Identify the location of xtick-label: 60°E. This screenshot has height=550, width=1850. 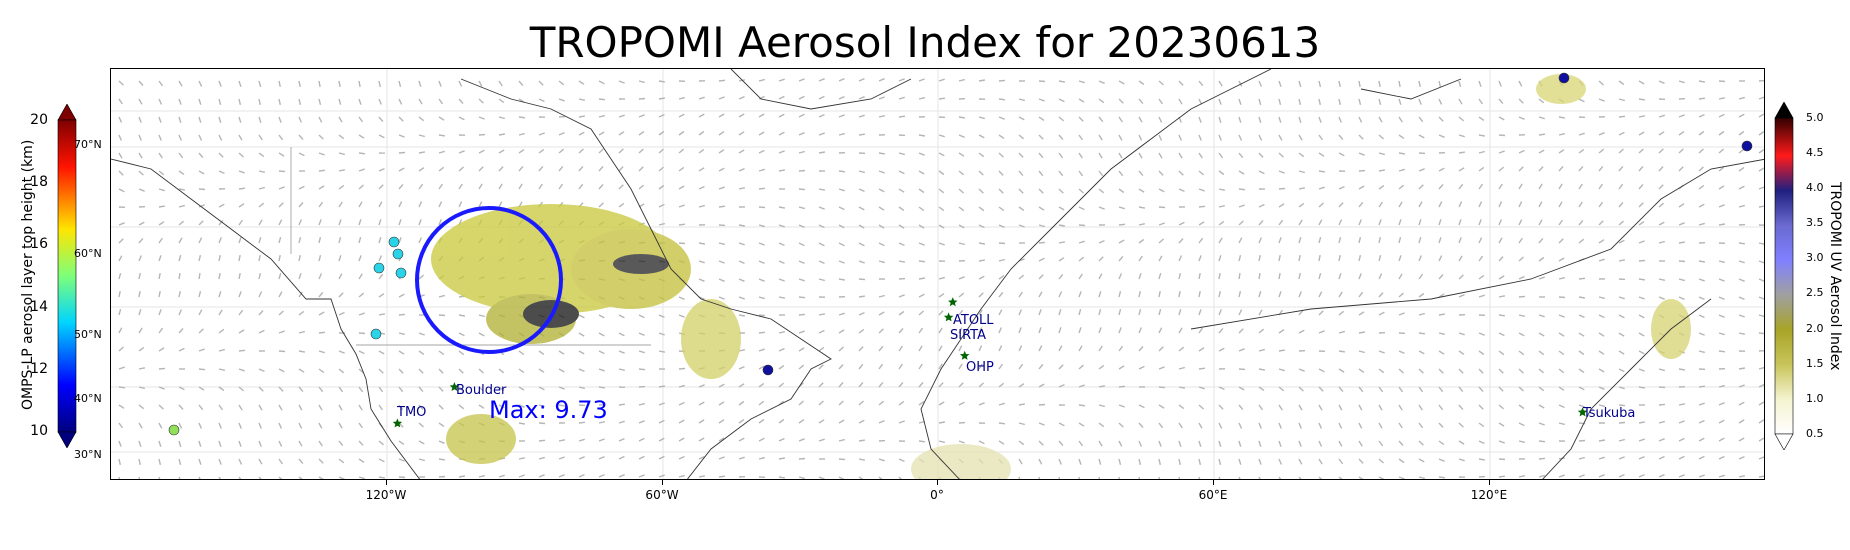
(1213, 495).